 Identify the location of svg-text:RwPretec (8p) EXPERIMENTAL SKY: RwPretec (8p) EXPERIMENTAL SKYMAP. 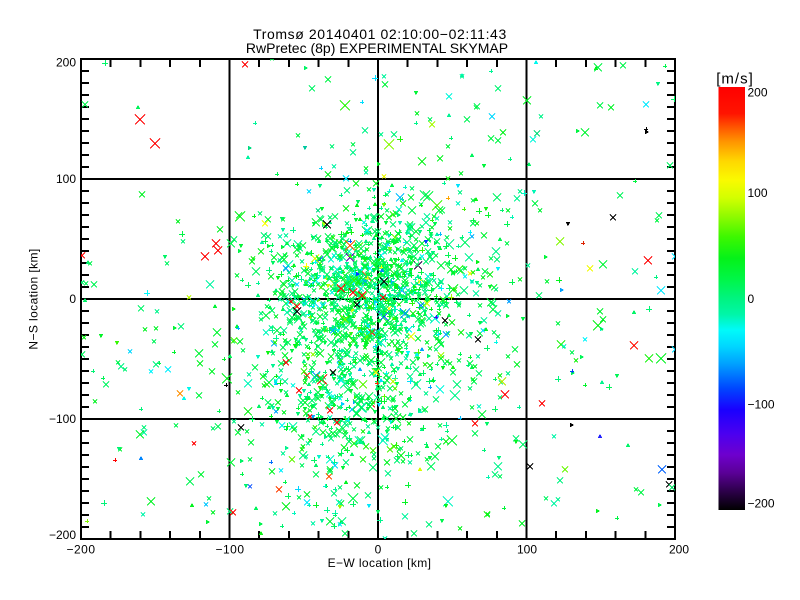
(377, 48).